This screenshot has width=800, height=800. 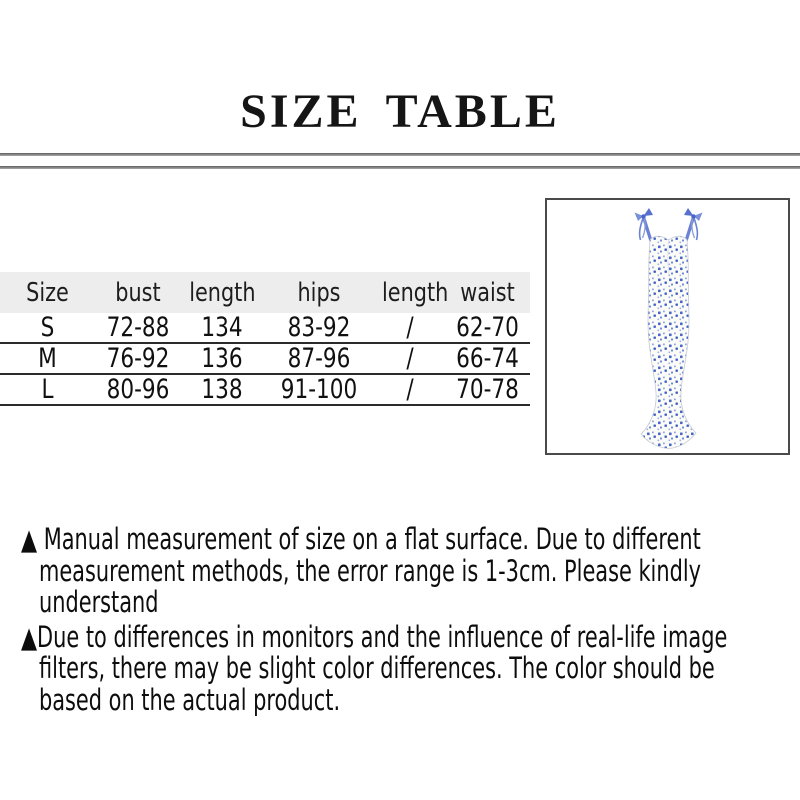 What do you see at coordinates (138, 292) in the screenshot?
I see `header-bust: bust` at bounding box center [138, 292].